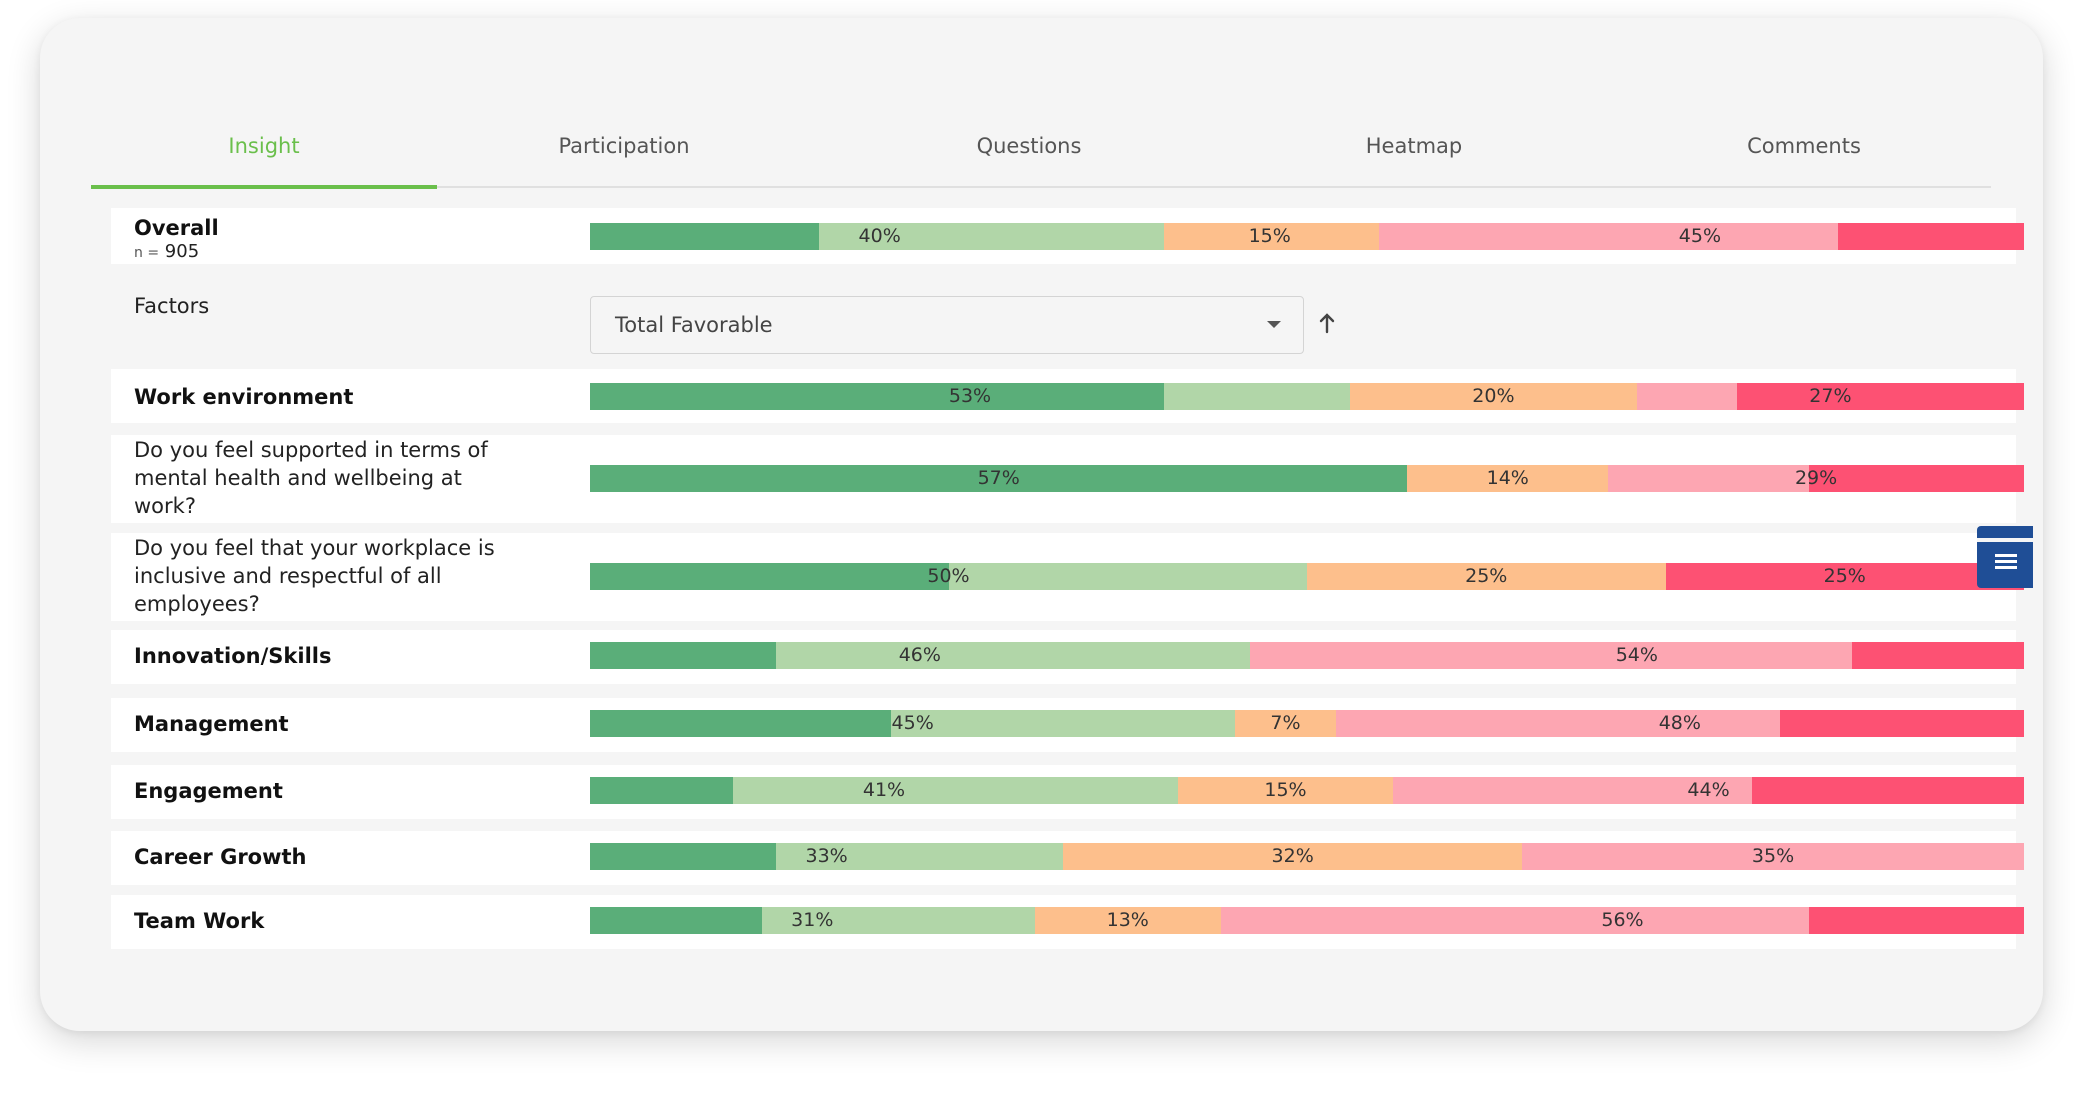  What do you see at coordinates (812, 920) in the screenshot?
I see `bar-value-label: 31%` at bounding box center [812, 920].